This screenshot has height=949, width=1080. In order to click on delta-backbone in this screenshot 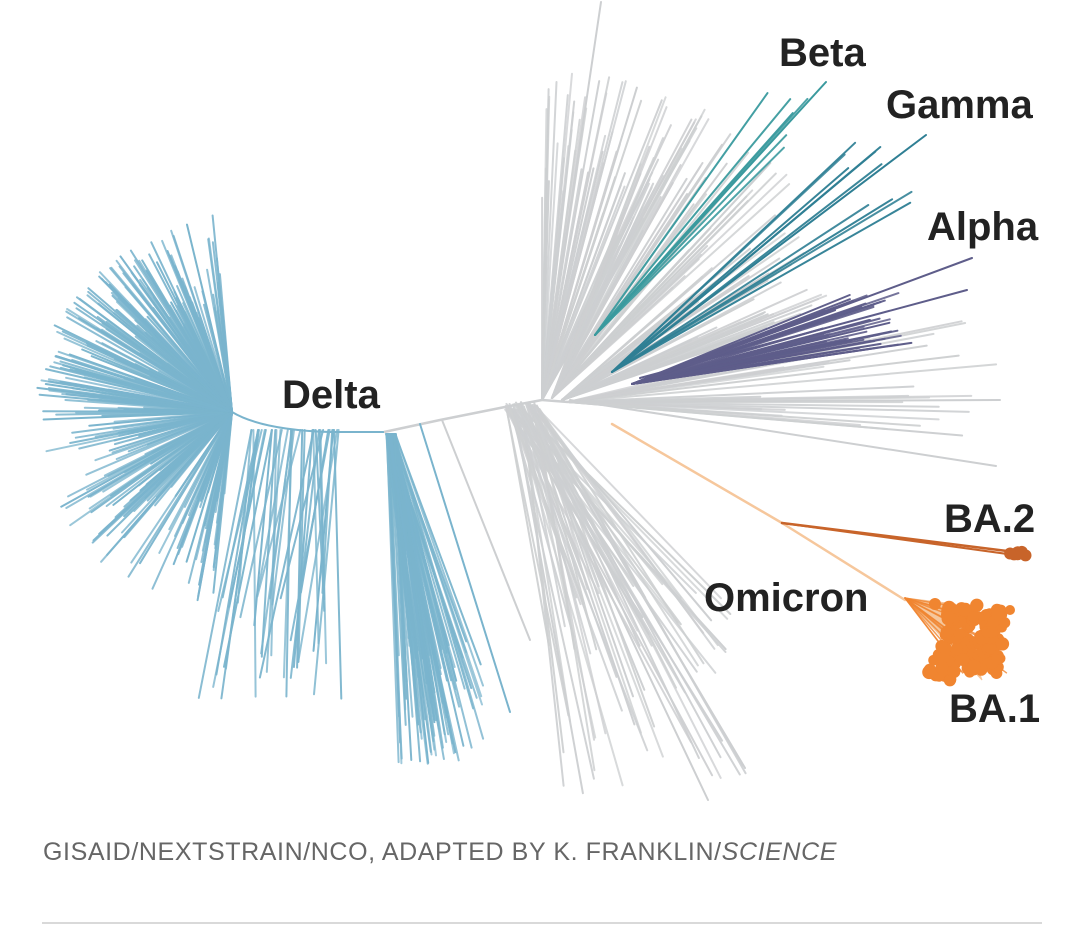, I will do `click(307, 422)`.